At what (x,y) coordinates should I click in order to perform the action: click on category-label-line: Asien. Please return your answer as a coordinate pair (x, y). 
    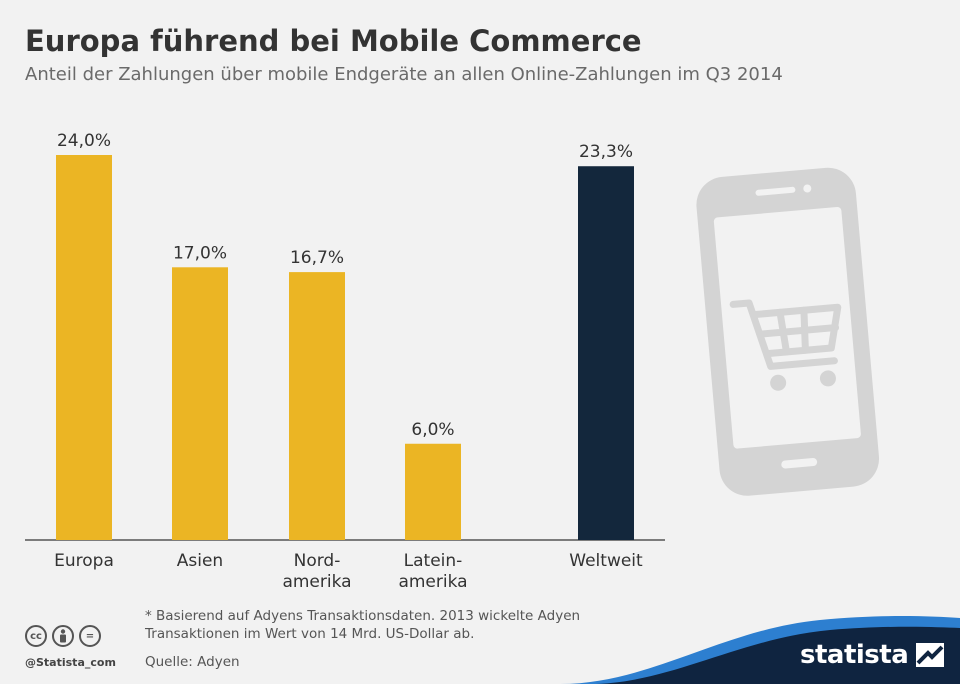
    Looking at the image, I should click on (200, 561).